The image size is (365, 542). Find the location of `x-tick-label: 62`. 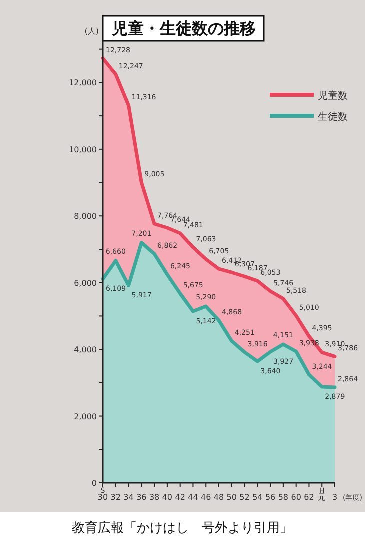

x-tick-label: 62 is located at coordinates (309, 497).